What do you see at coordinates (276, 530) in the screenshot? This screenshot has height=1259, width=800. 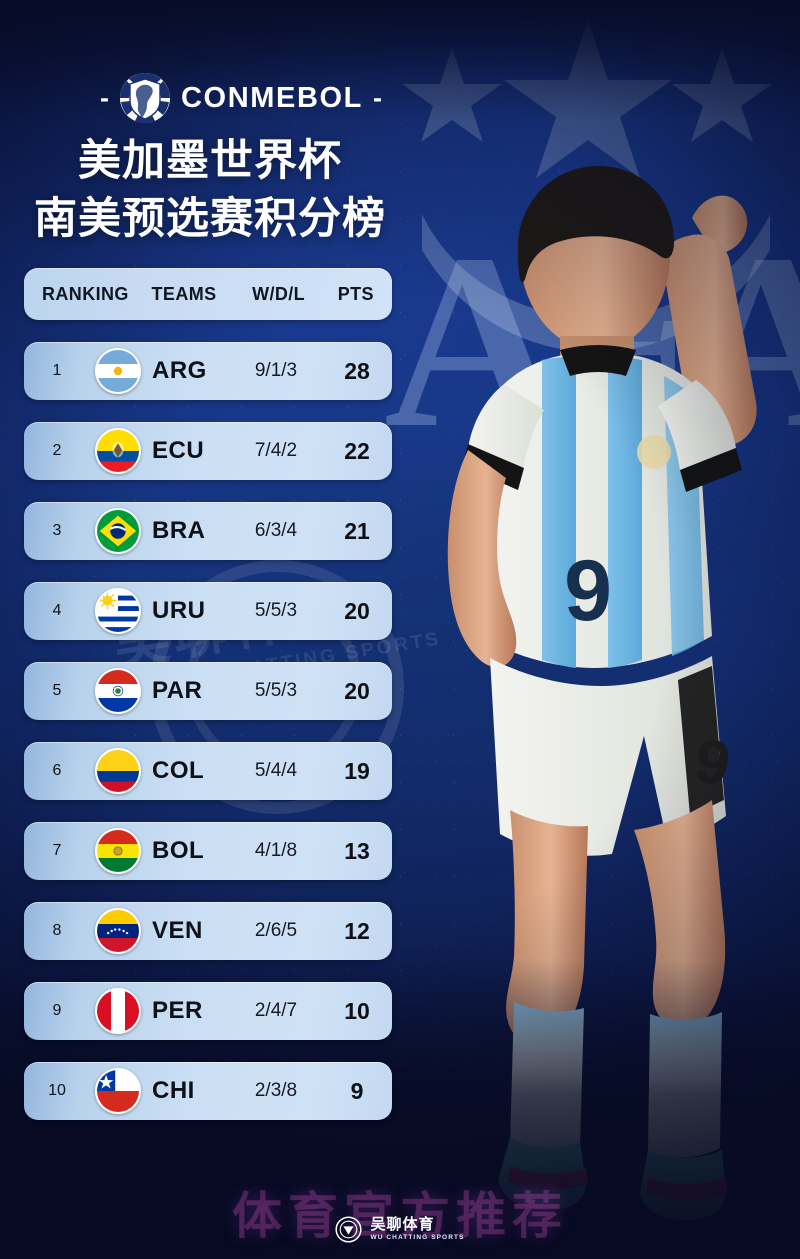 I see `cell-wdl: 6/3/4` at bounding box center [276, 530].